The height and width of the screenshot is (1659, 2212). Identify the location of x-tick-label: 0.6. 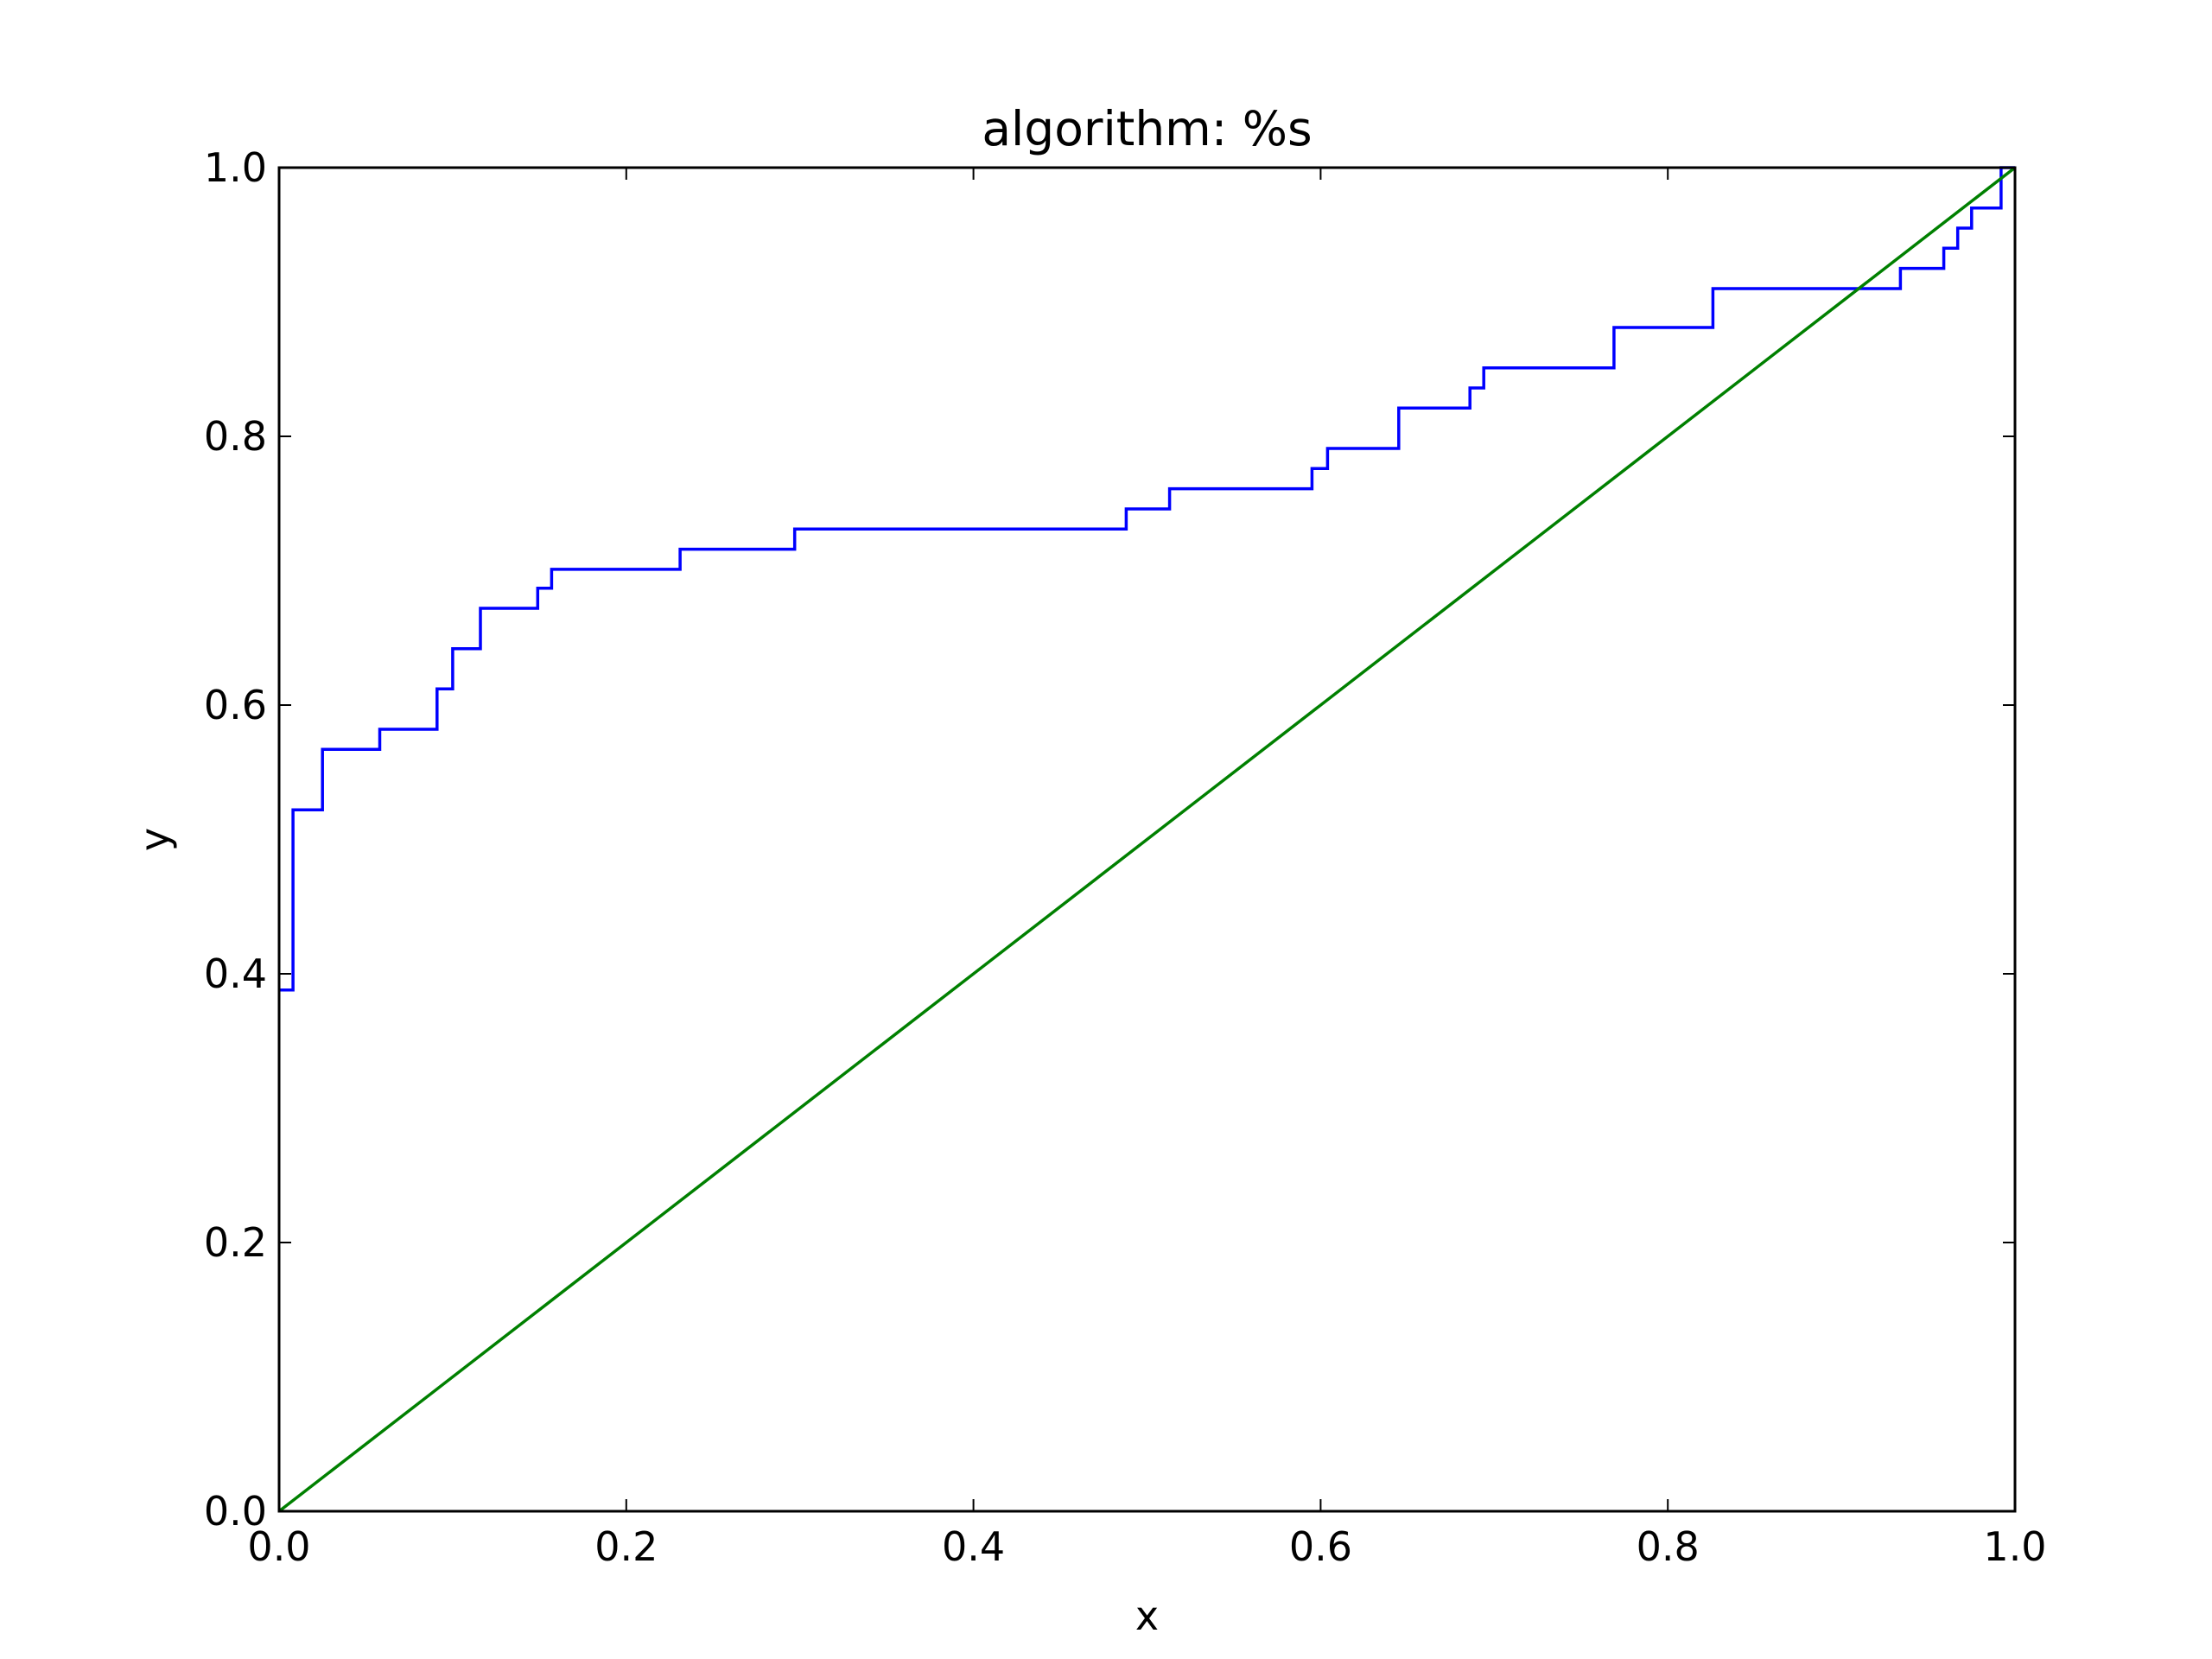
(1320, 1546).